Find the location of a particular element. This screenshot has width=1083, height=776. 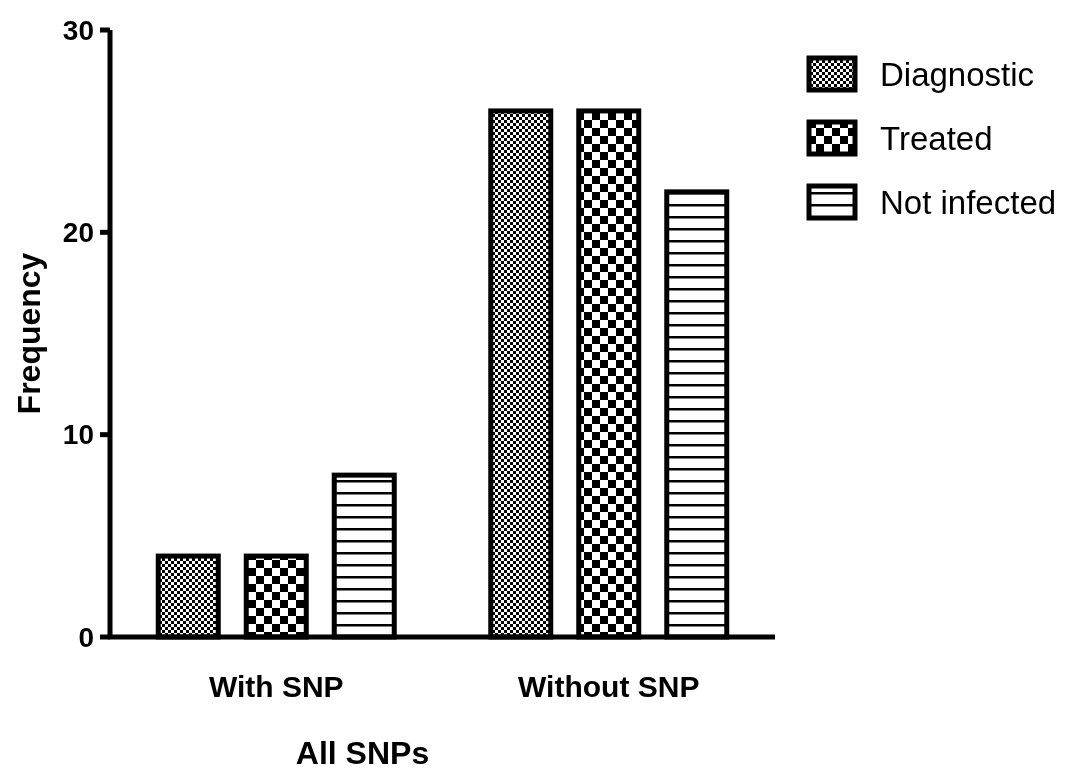

y-tick-label: 30 is located at coordinates (78, 30).